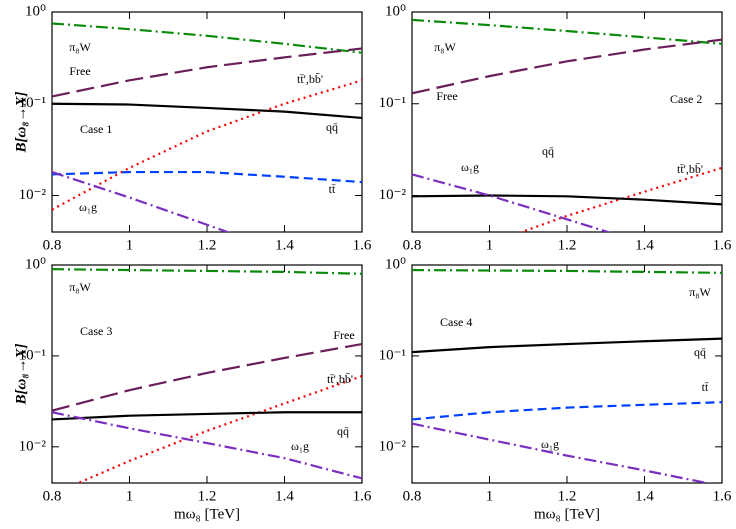 The image size is (736, 529). Describe the element at coordinates (96, 331) in the screenshot. I see `case-label: Case 3` at that location.